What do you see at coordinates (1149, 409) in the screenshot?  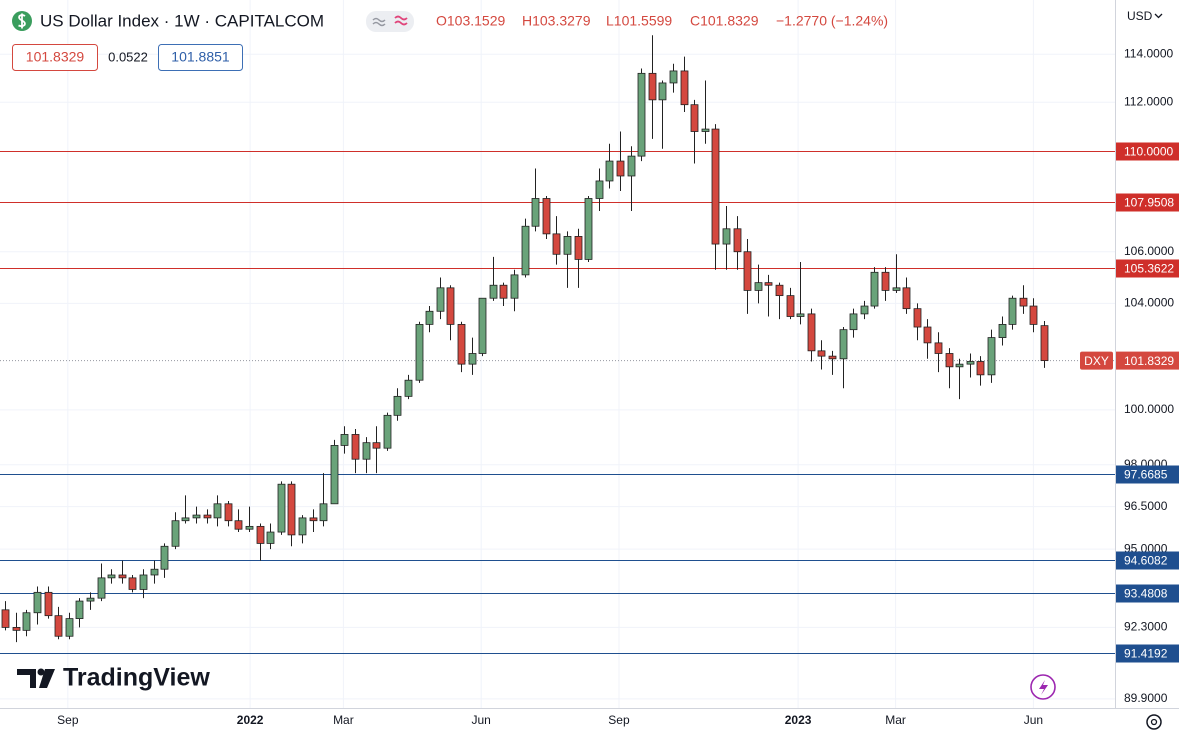 I see `y-tick-label: 100.0000` at bounding box center [1149, 409].